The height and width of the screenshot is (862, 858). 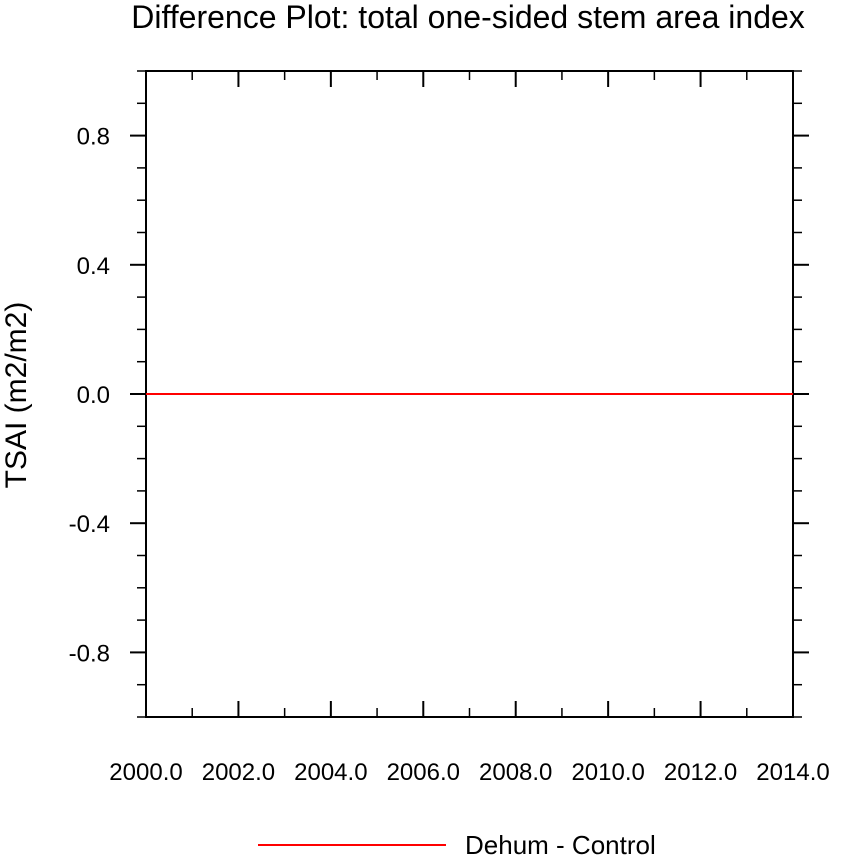 I want to click on x-tick-label: 2012.0, so click(x=700, y=772).